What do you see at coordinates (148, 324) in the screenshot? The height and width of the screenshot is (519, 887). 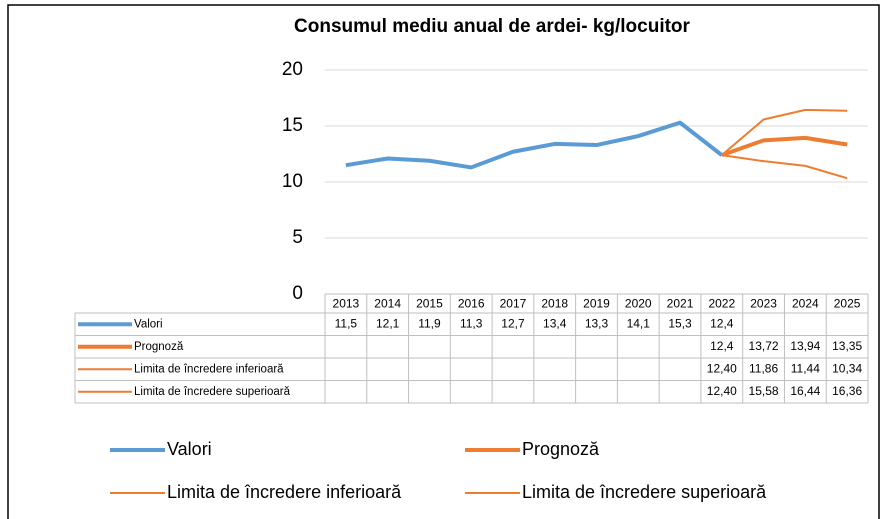 I see `table-row-label: Valori` at bounding box center [148, 324].